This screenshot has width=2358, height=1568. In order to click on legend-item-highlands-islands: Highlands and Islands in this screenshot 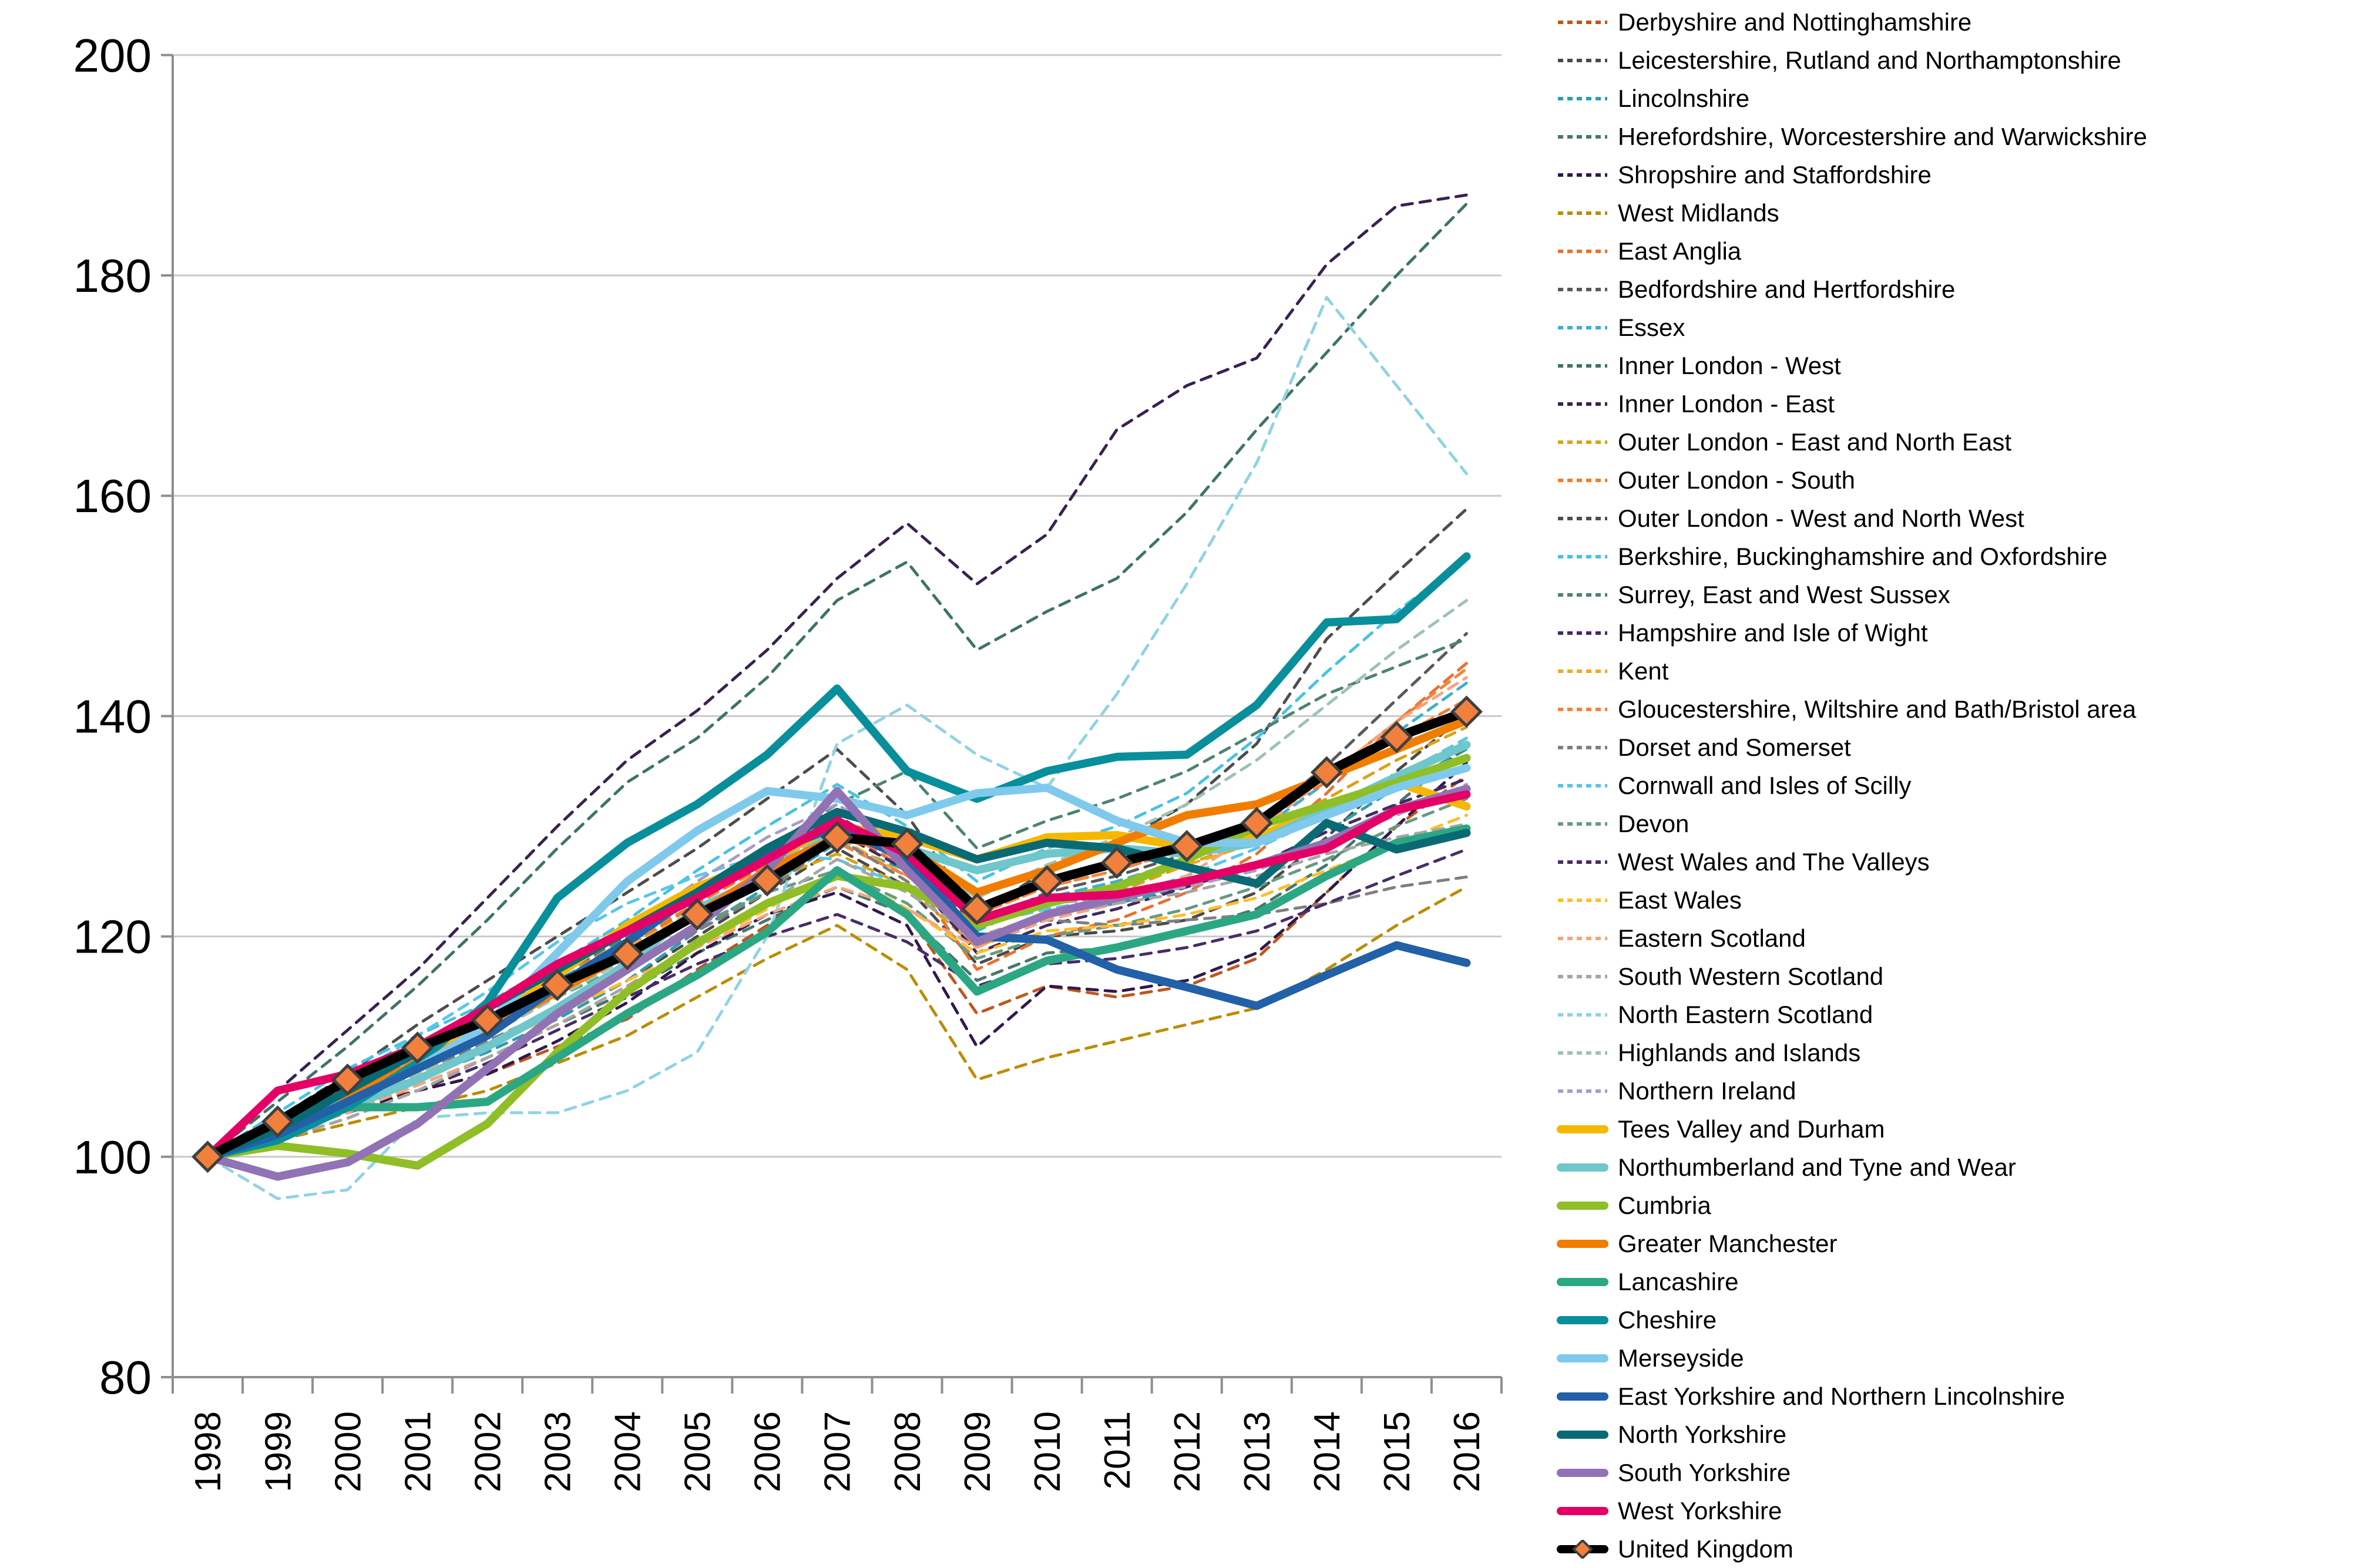, I will do `click(1956, 1053)`.